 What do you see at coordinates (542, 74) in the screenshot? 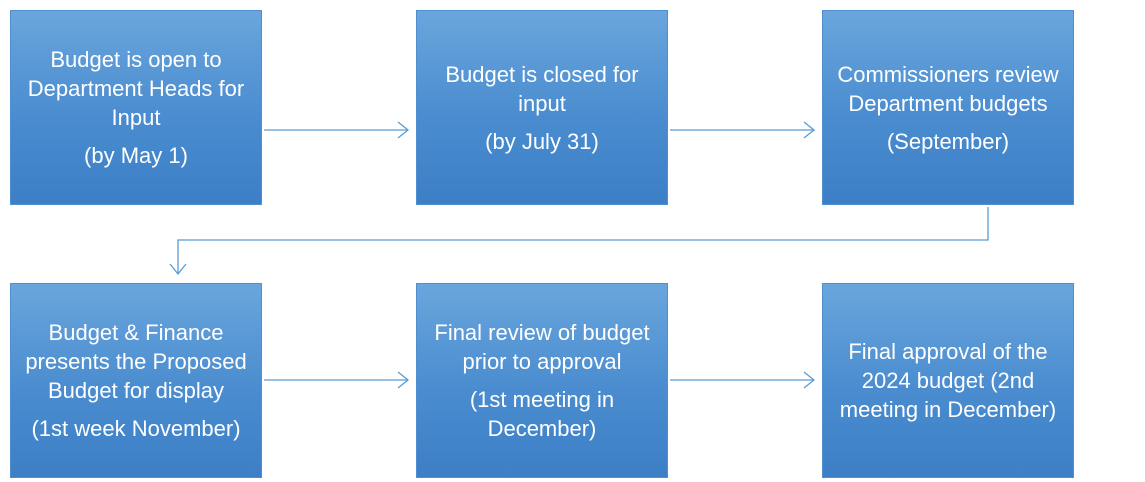
I see `text-line: Budget is closed for` at bounding box center [542, 74].